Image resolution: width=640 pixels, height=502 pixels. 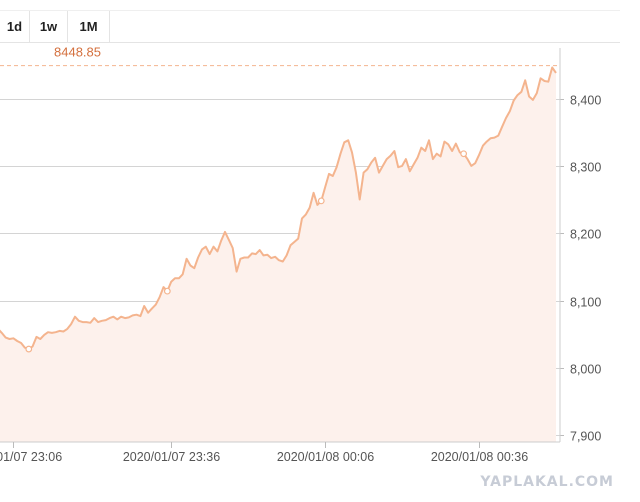 What do you see at coordinates (49, 27) in the screenshot?
I see `tab-1w: 1w` at bounding box center [49, 27].